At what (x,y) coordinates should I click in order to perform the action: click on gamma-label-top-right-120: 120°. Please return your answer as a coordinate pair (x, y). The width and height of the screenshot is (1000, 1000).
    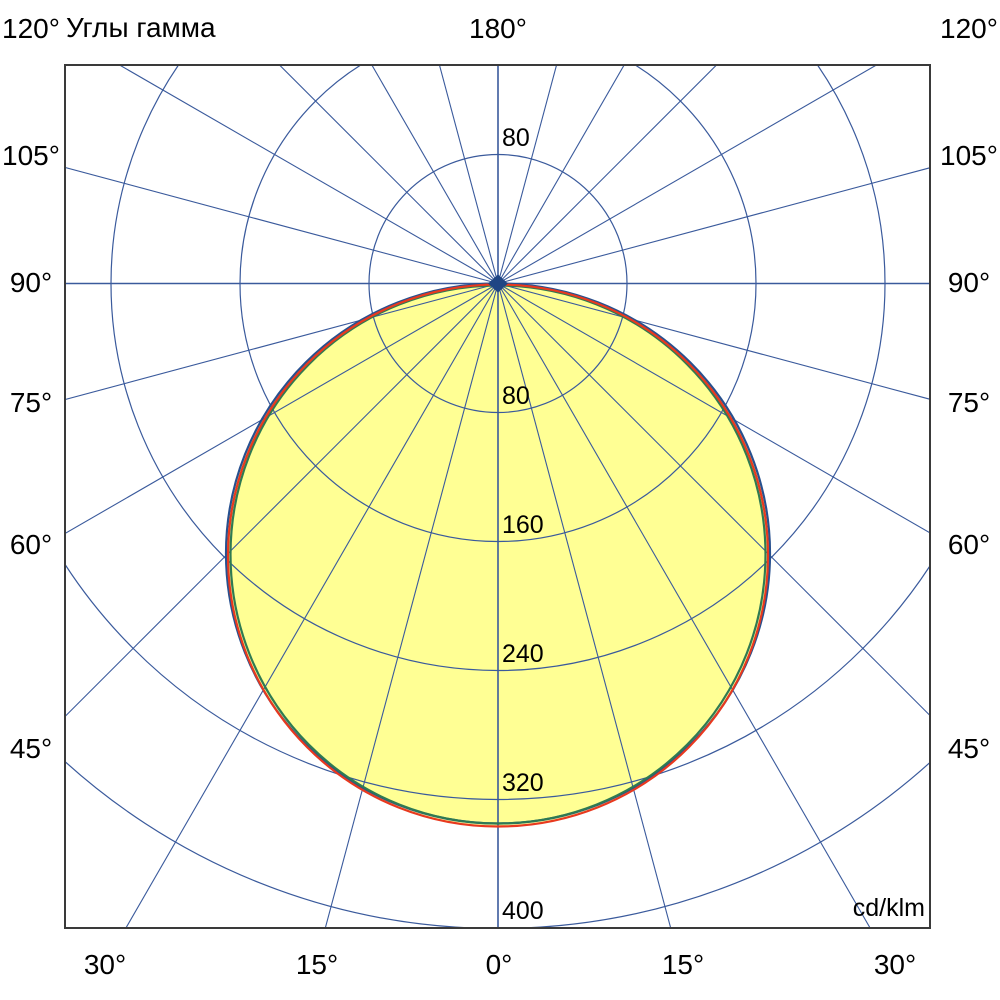
    Looking at the image, I should click on (969, 28).